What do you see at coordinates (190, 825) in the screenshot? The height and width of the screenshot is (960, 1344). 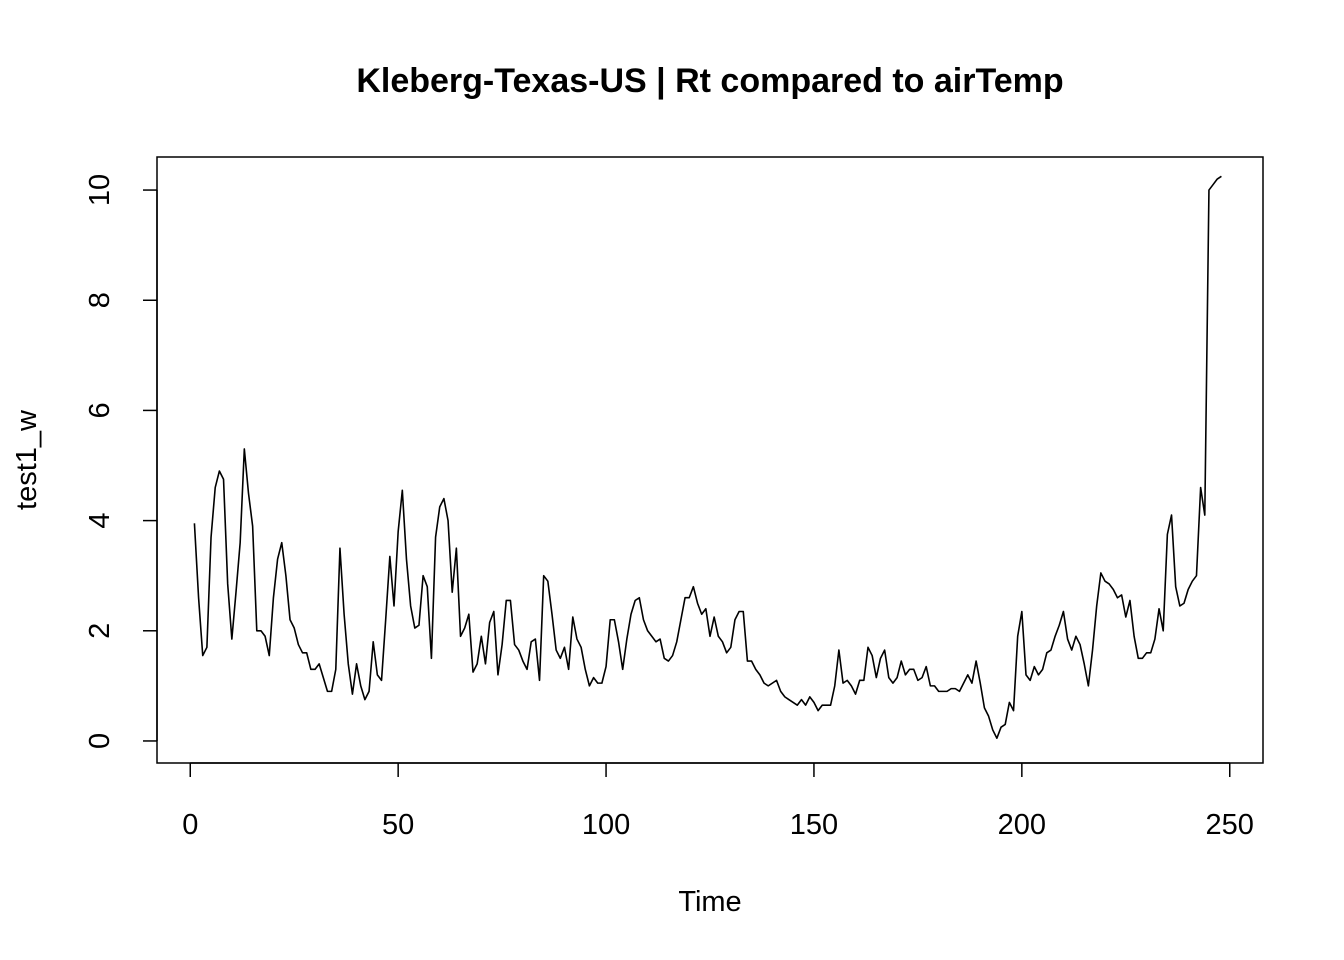 I see `x-tick-label: 0` at bounding box center [190, 825].